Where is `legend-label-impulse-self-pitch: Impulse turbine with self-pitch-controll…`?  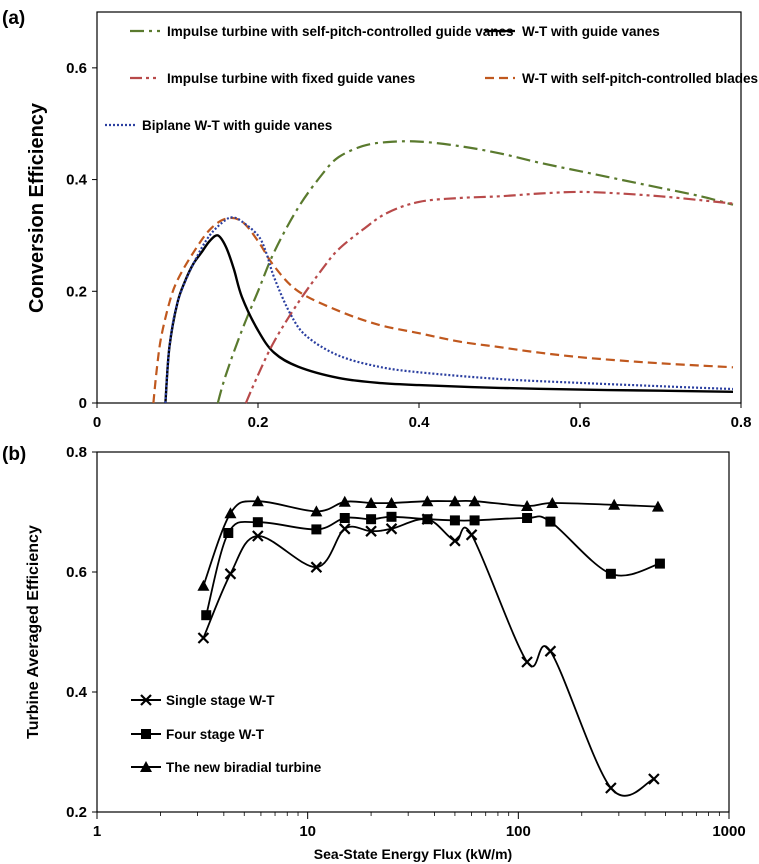
legend-label-impulse-self-pitch: Impulse turbine with self-pitch-controll… is located at coordinates (340, 31).